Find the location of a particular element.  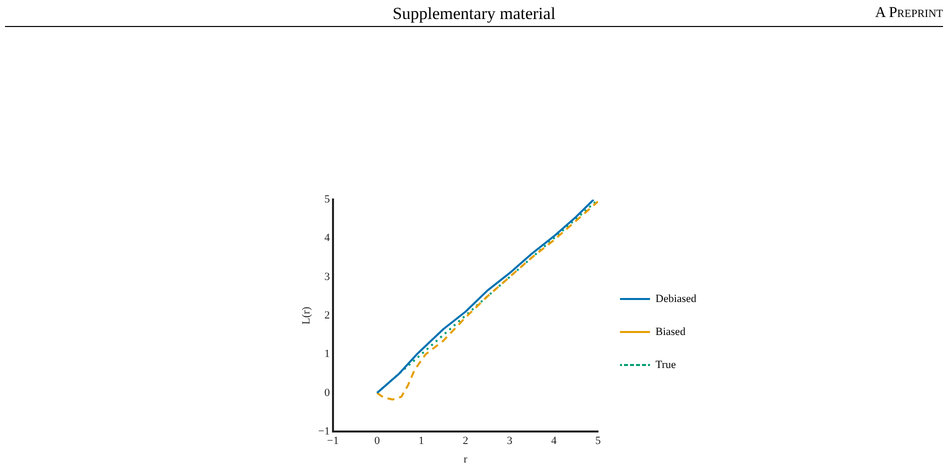

text: A Preprint is located at coordinates (909, 13).